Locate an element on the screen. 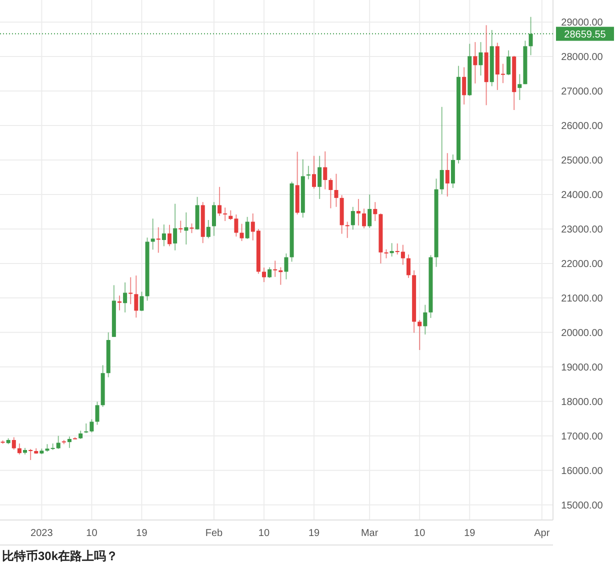 This screenshot has height=565, width=616. y-tick-label: 24000.00 is located at coordinates (582, 195).